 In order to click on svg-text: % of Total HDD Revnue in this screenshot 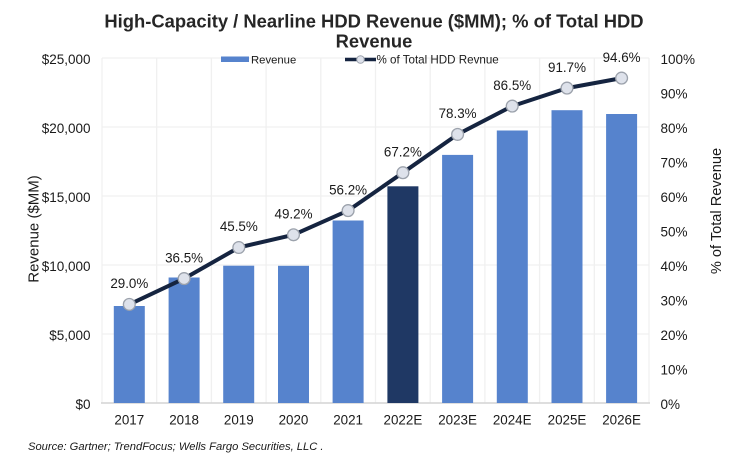, I will do `click(438, 60)`.